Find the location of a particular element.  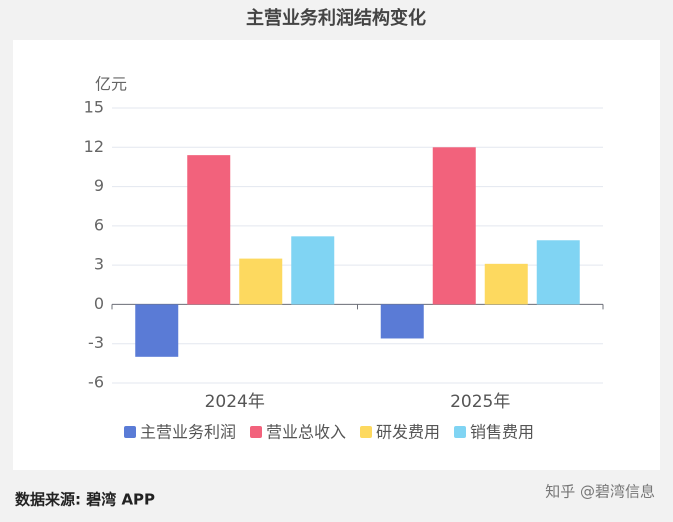

legend-label: 营业总收入 is located at coordinates (306, 432).